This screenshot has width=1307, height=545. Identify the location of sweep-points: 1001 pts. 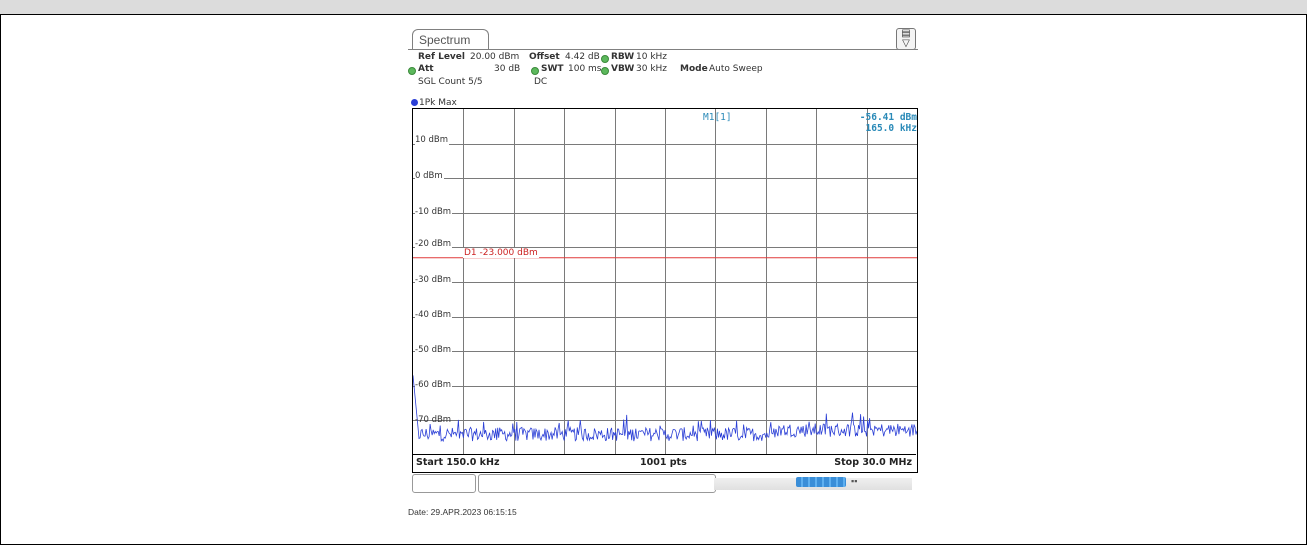
(663, 462).